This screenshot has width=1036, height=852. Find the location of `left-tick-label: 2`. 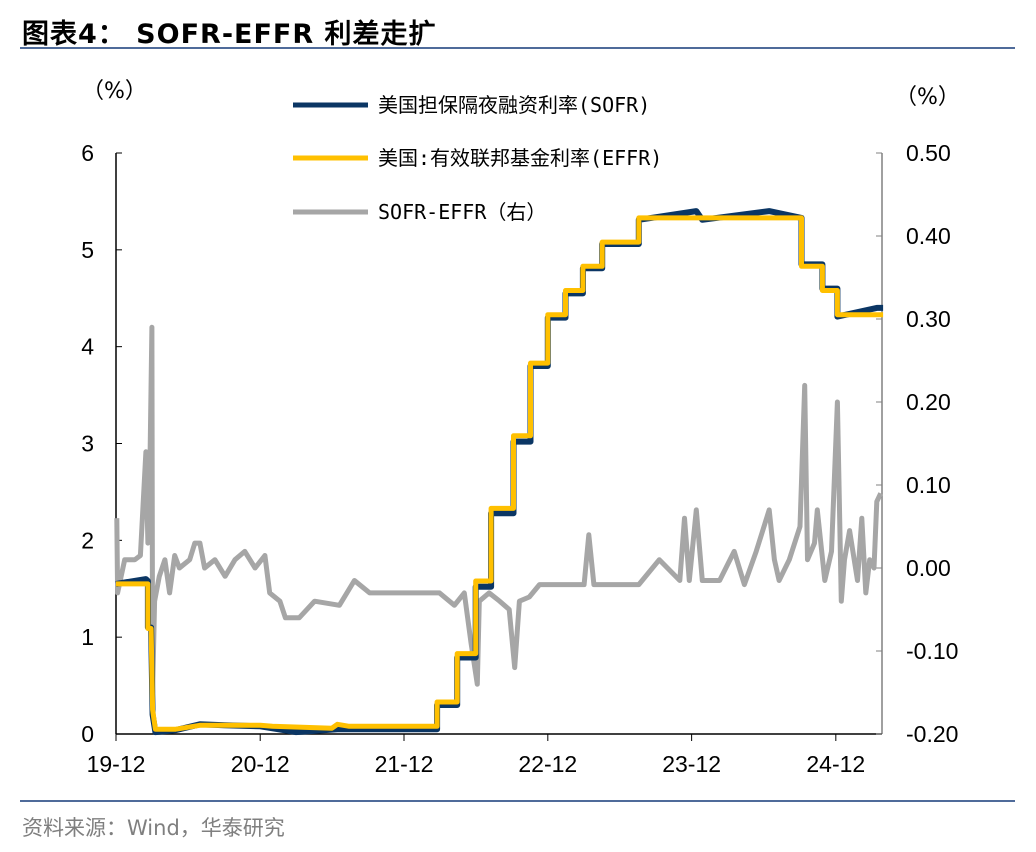

left-tick-label: 2 is located at coordinates (87, 540).